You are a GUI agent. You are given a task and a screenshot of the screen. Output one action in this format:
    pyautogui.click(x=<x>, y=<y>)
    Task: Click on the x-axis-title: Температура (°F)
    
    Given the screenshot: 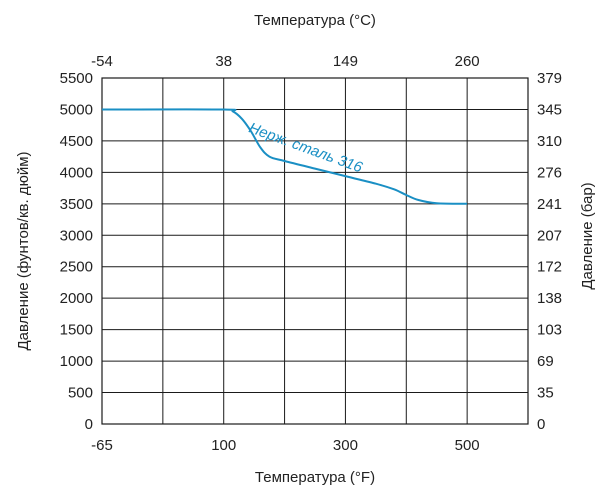 What is the action you would take?
    pyautogui.click(x=315, y=477)
    